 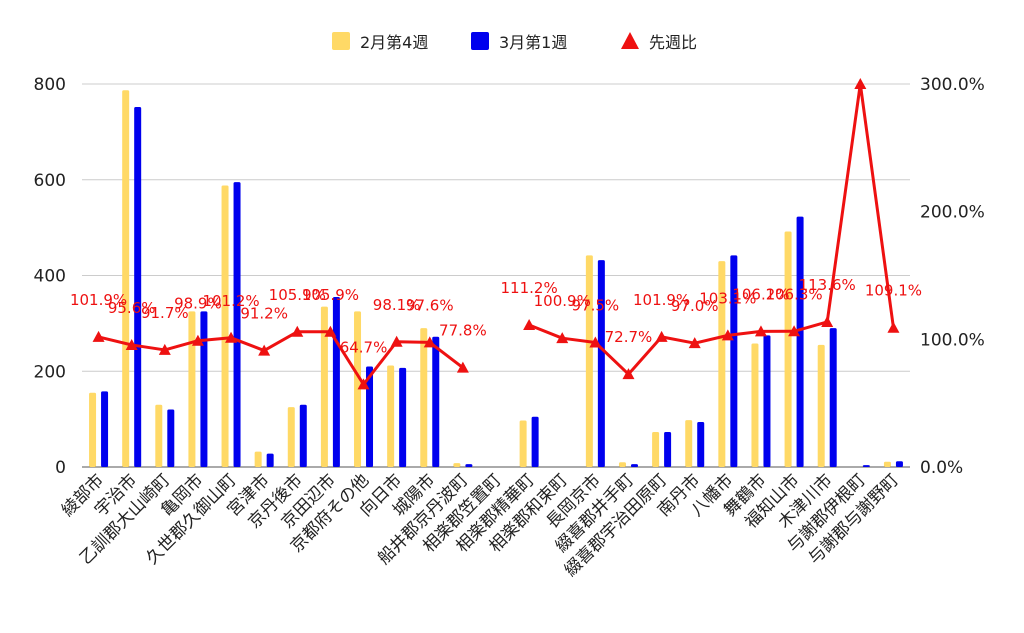 What do you see at coordinates (533, 42) in the screenshot?
I see `legend-label: 3月第1週` at bounding box center [533, 42].